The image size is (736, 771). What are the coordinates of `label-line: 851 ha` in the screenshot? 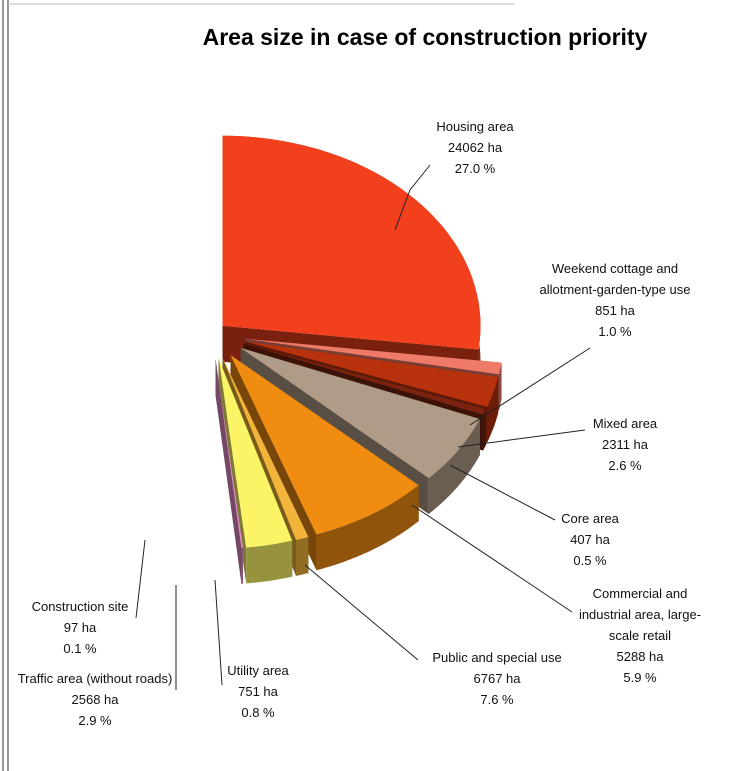 It's located at (615, 310).